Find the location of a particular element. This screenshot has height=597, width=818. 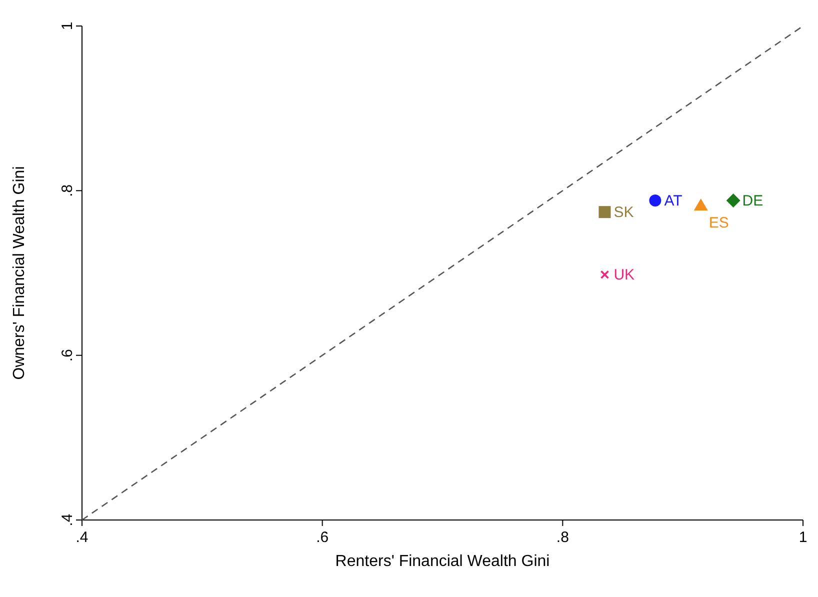

series-label: UK is located at coordinates (624, 275).